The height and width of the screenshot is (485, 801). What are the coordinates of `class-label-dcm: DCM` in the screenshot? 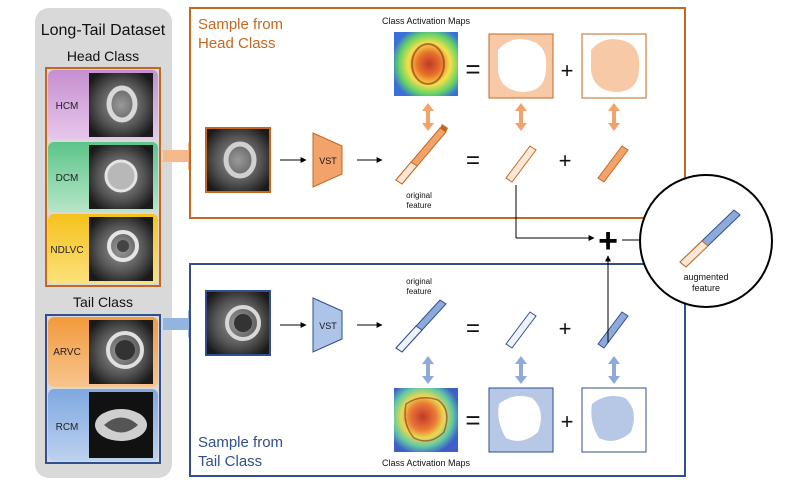 It's located at (67, 178).